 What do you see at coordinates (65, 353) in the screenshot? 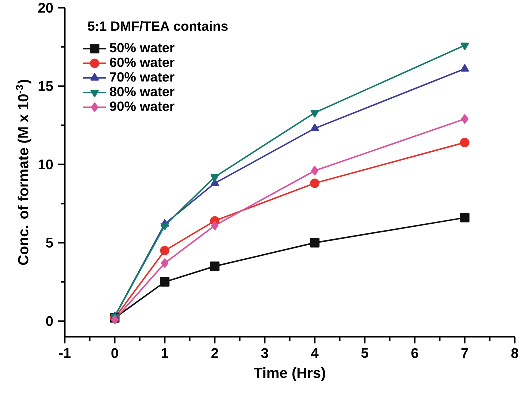
I see `x-tick-label: -1` at bounding box center [65, 353].